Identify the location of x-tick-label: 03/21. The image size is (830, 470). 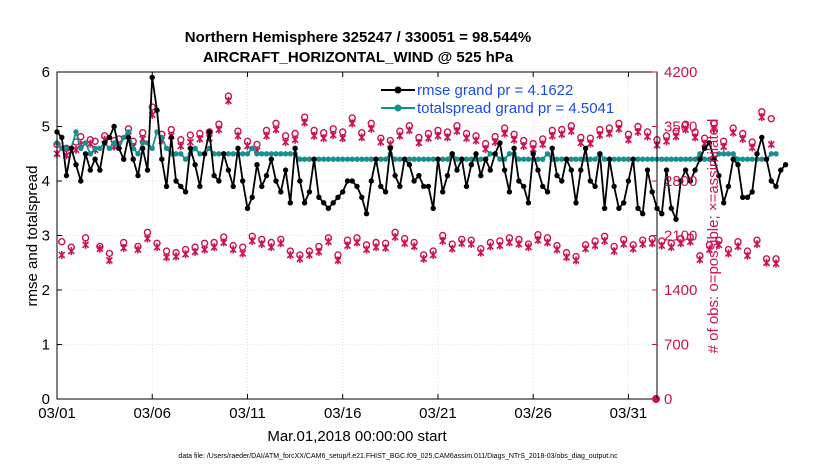
(438, 413).